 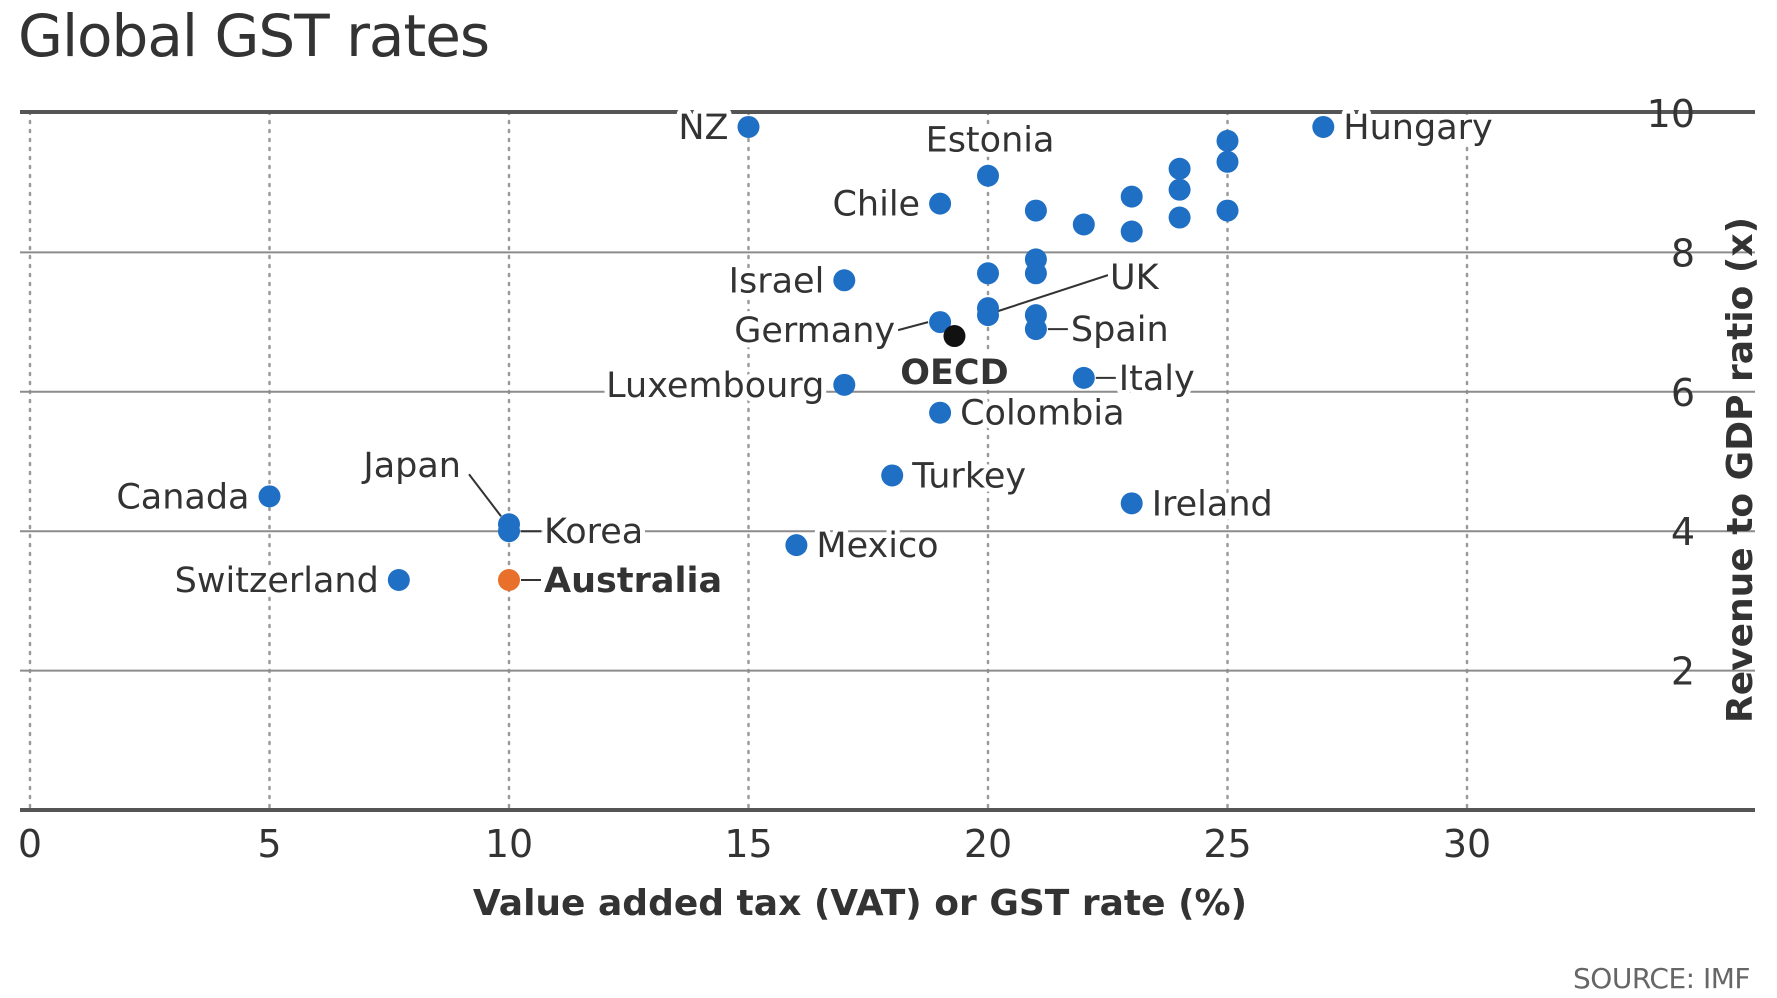 What do you see at coordinates (1042, 414) in the screenshot?
I see `point-label-colombia: Colombia` at bounding box center [1042, 414].